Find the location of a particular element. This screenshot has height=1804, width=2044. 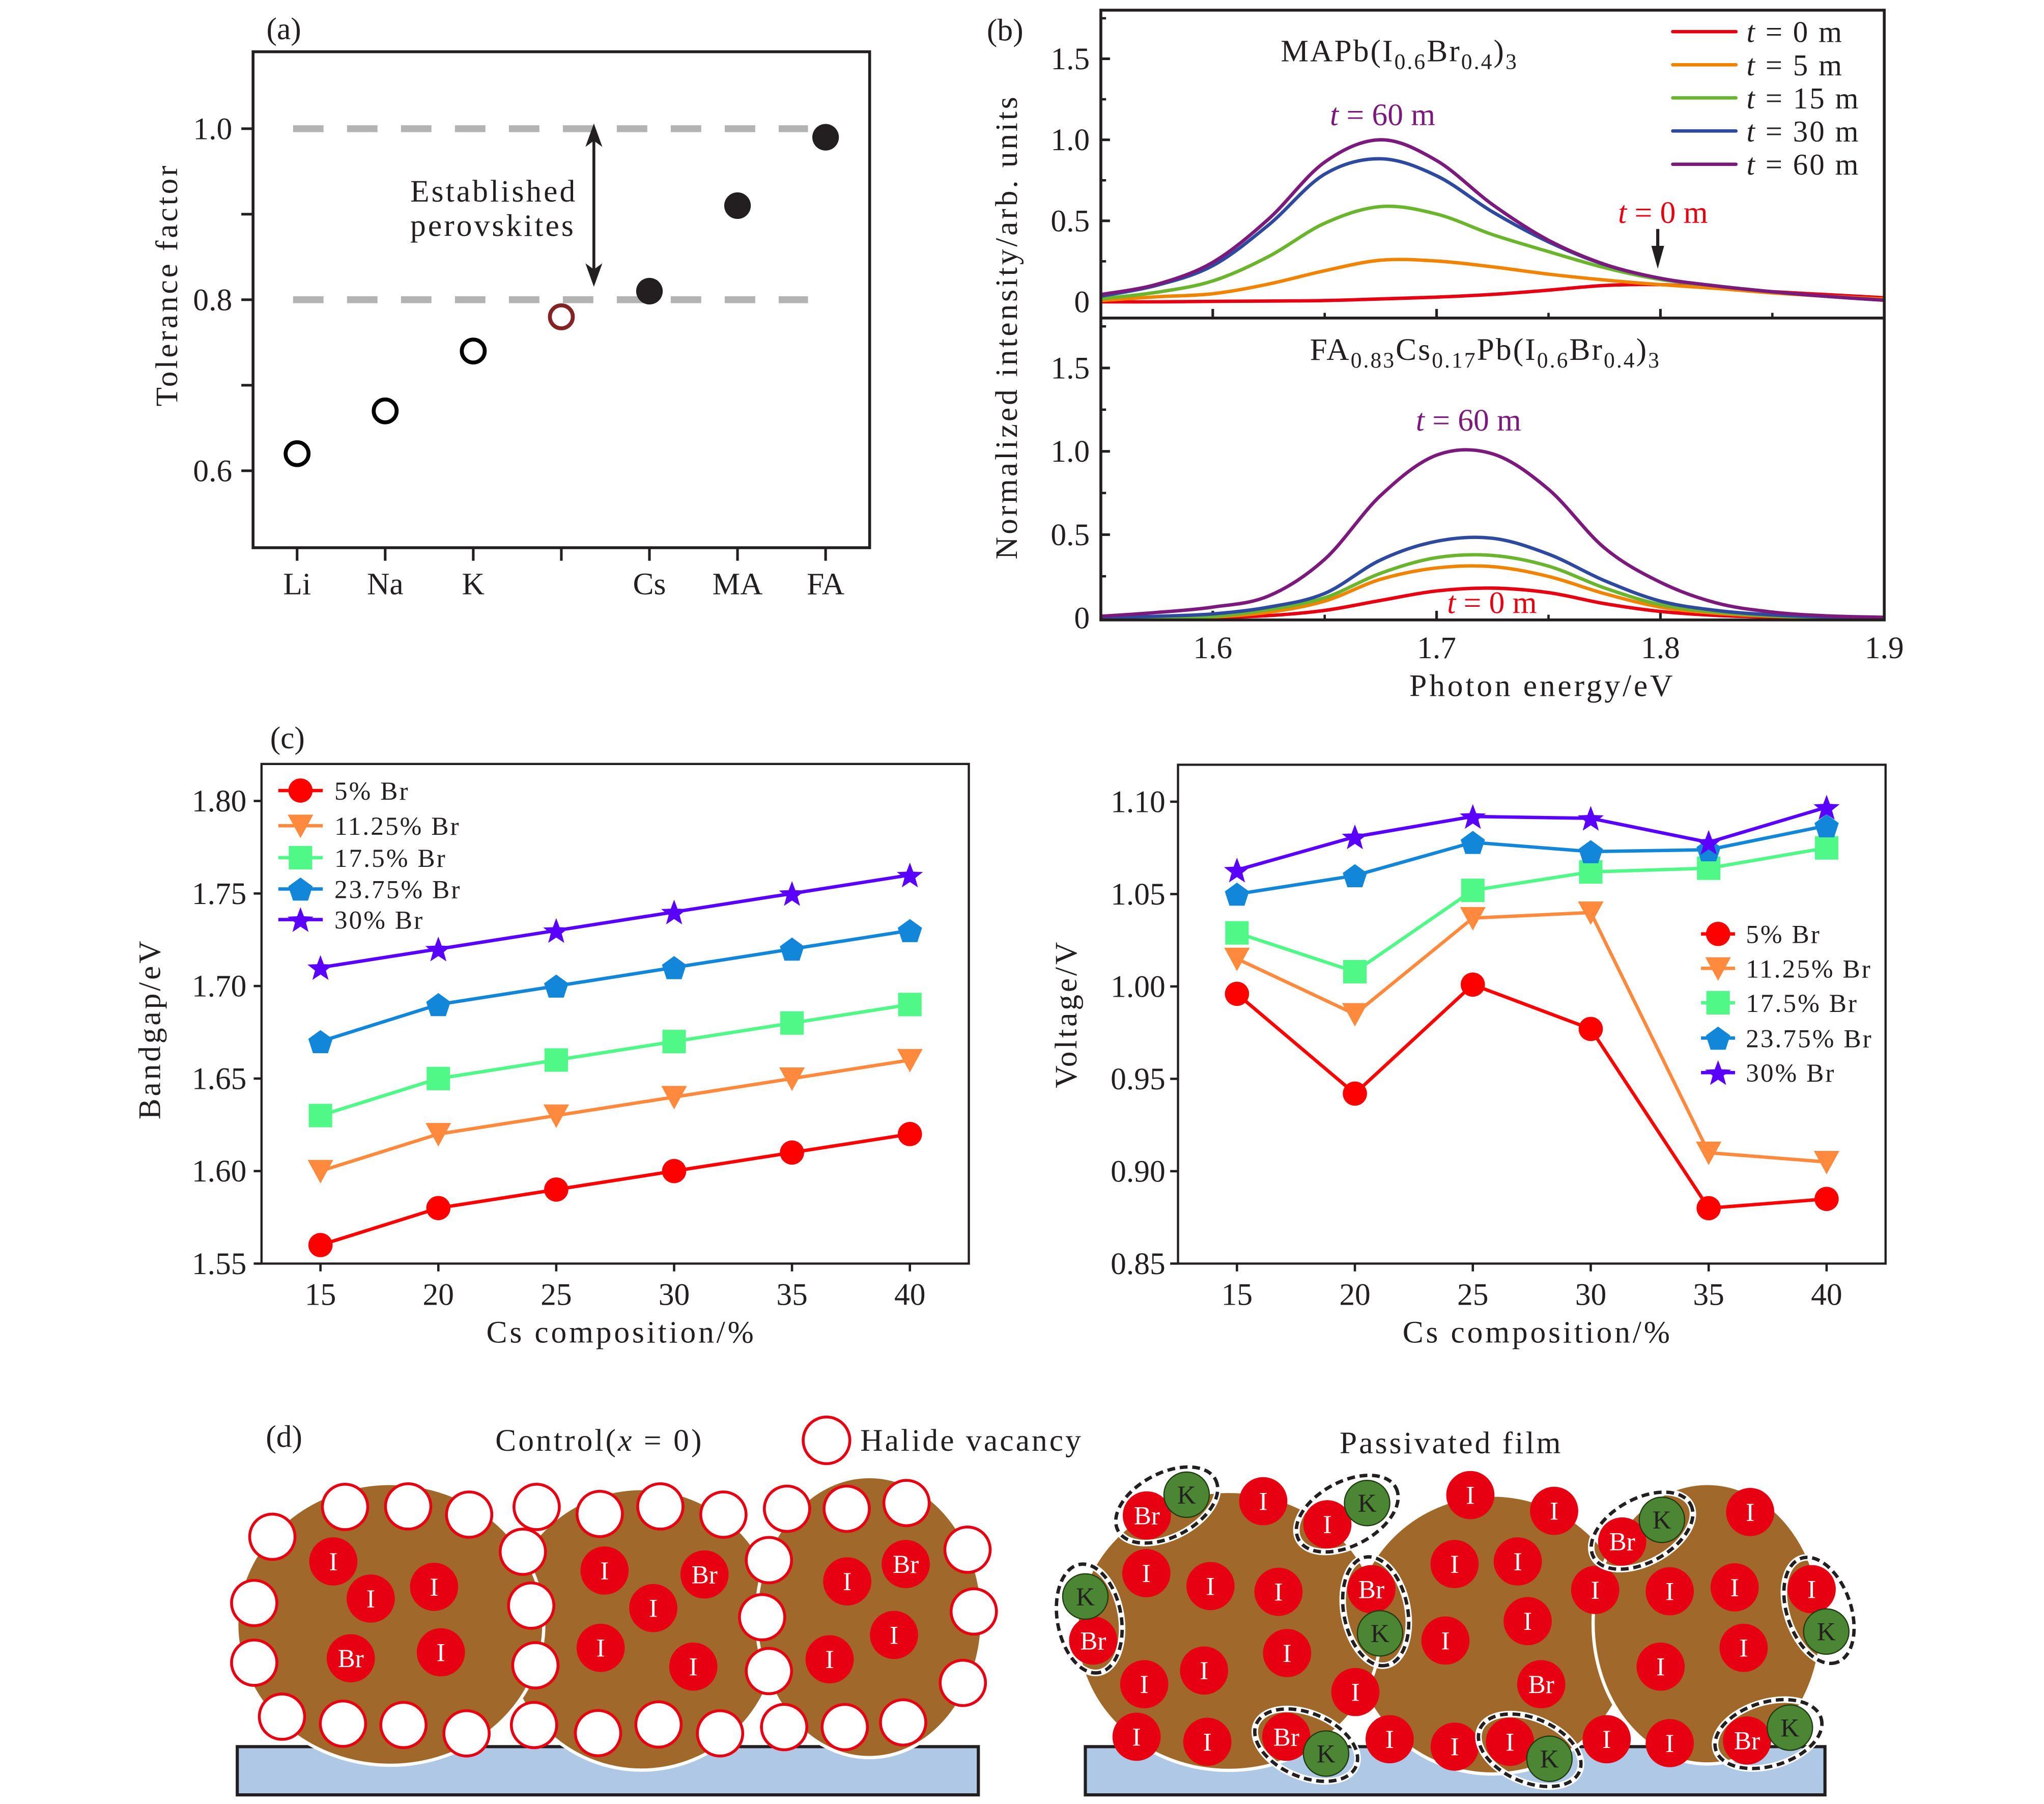

legend-marker-circle is located at coordinates (1718, 933).